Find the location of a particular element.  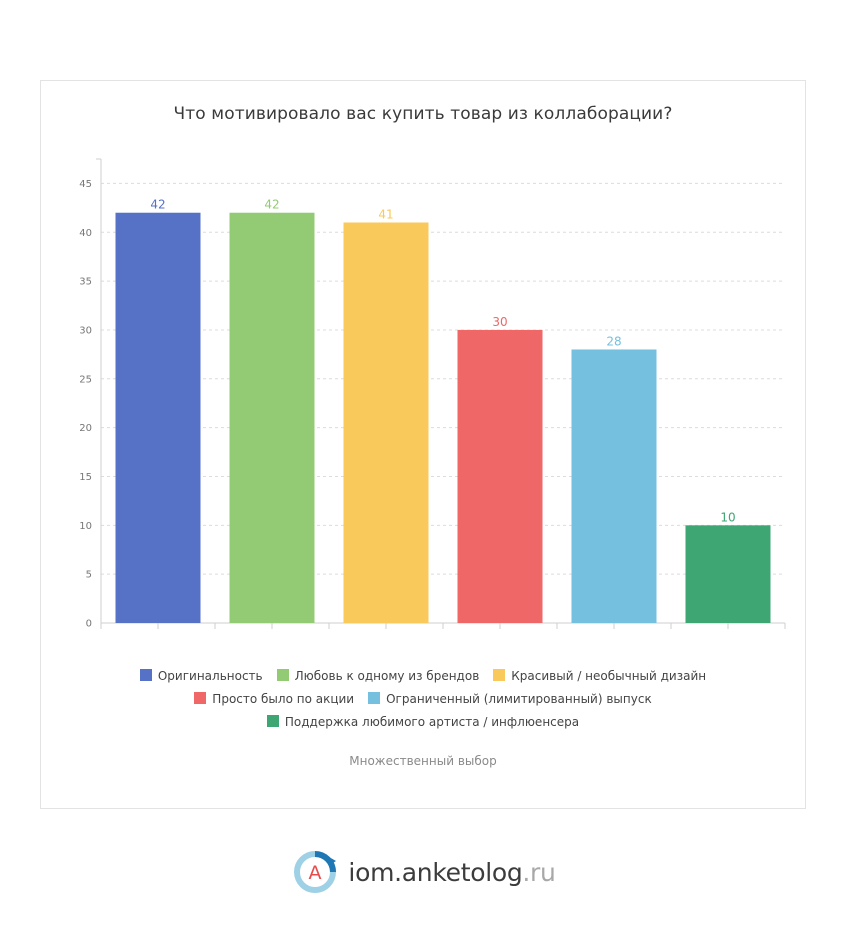

legend-row: Поддержка любимого артиста / инфлюенсера is located at coordinates (423, 722).